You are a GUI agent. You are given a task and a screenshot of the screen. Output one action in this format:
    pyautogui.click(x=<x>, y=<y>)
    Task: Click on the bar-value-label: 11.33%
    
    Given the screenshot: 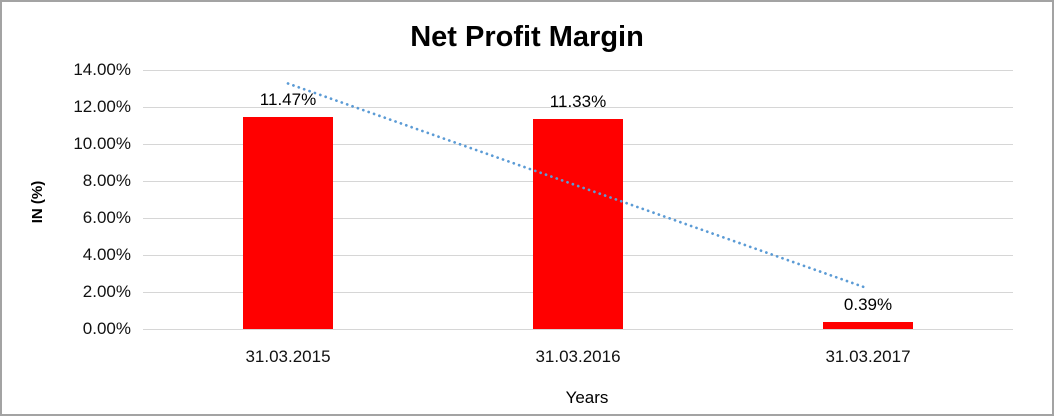 What is the action you would take?
    pyautogui.click(x=578, y=102)
    